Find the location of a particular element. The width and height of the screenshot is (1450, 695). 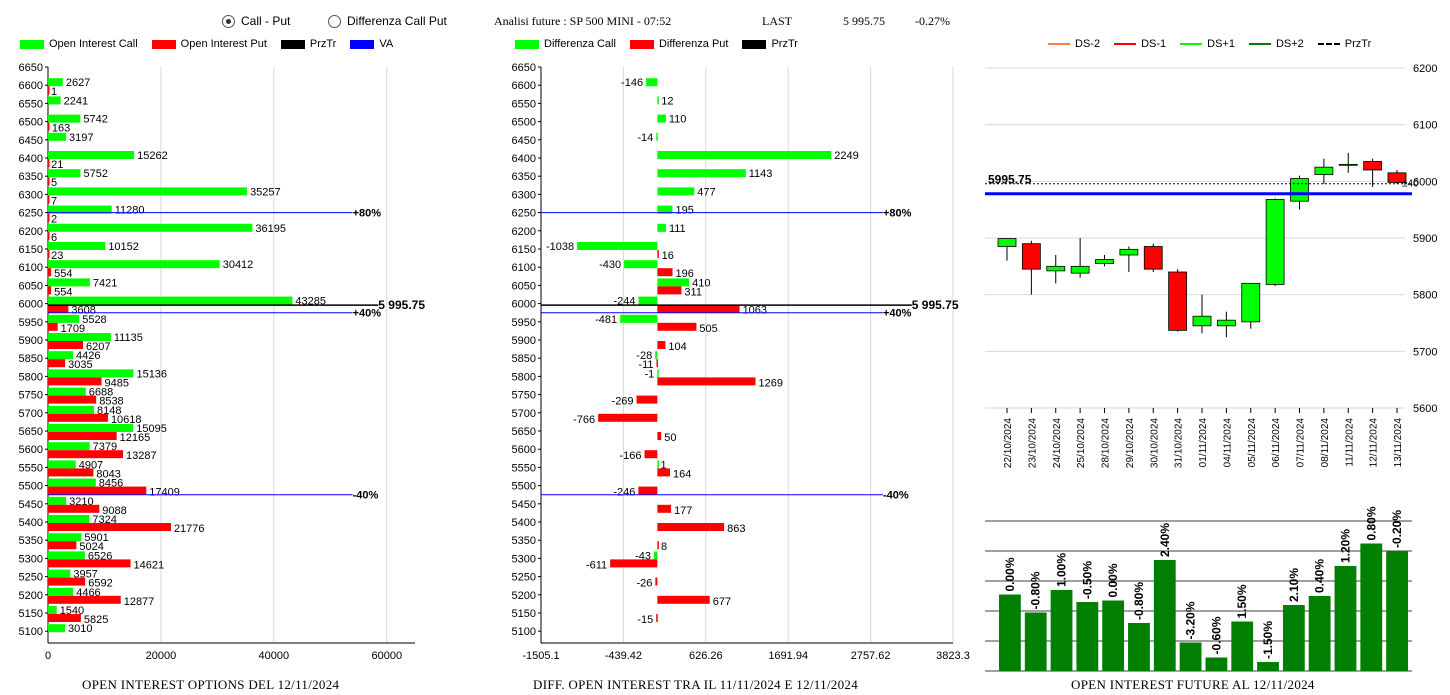

diff-y-tick-label: 6150 is located at coordinates (524, 250).